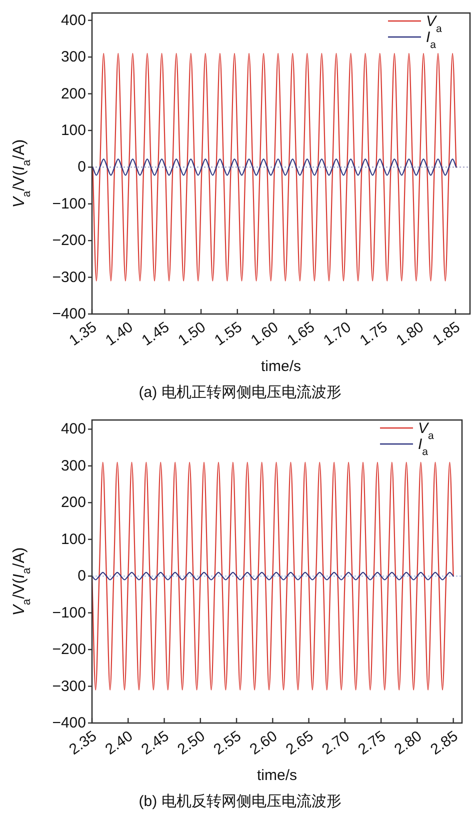 The image size is (474, 819). Describe the element at coordinates (263, 743) in the screenshot. I see `x-tick-label: 2.60` at that location.